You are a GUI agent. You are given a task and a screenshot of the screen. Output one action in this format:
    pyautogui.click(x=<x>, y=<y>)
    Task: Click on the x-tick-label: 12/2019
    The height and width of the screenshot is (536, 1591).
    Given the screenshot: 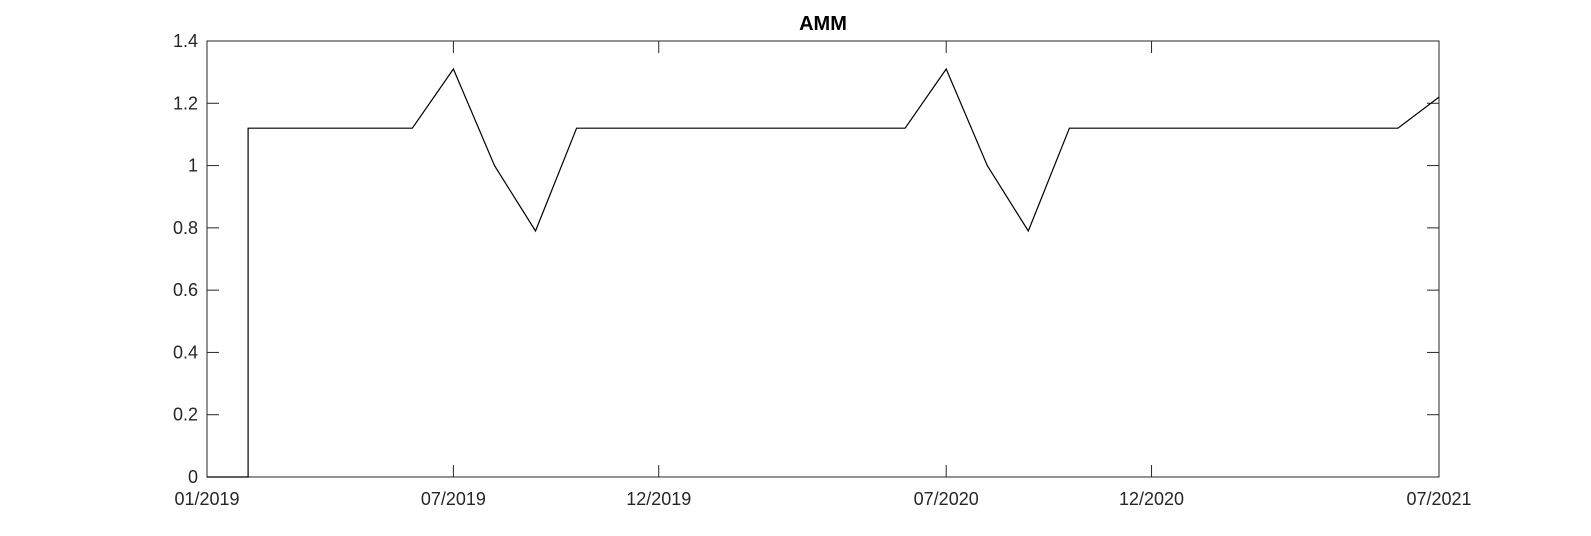 What is the action you would take?
    pyautogui.click(x=658, y=499)
    